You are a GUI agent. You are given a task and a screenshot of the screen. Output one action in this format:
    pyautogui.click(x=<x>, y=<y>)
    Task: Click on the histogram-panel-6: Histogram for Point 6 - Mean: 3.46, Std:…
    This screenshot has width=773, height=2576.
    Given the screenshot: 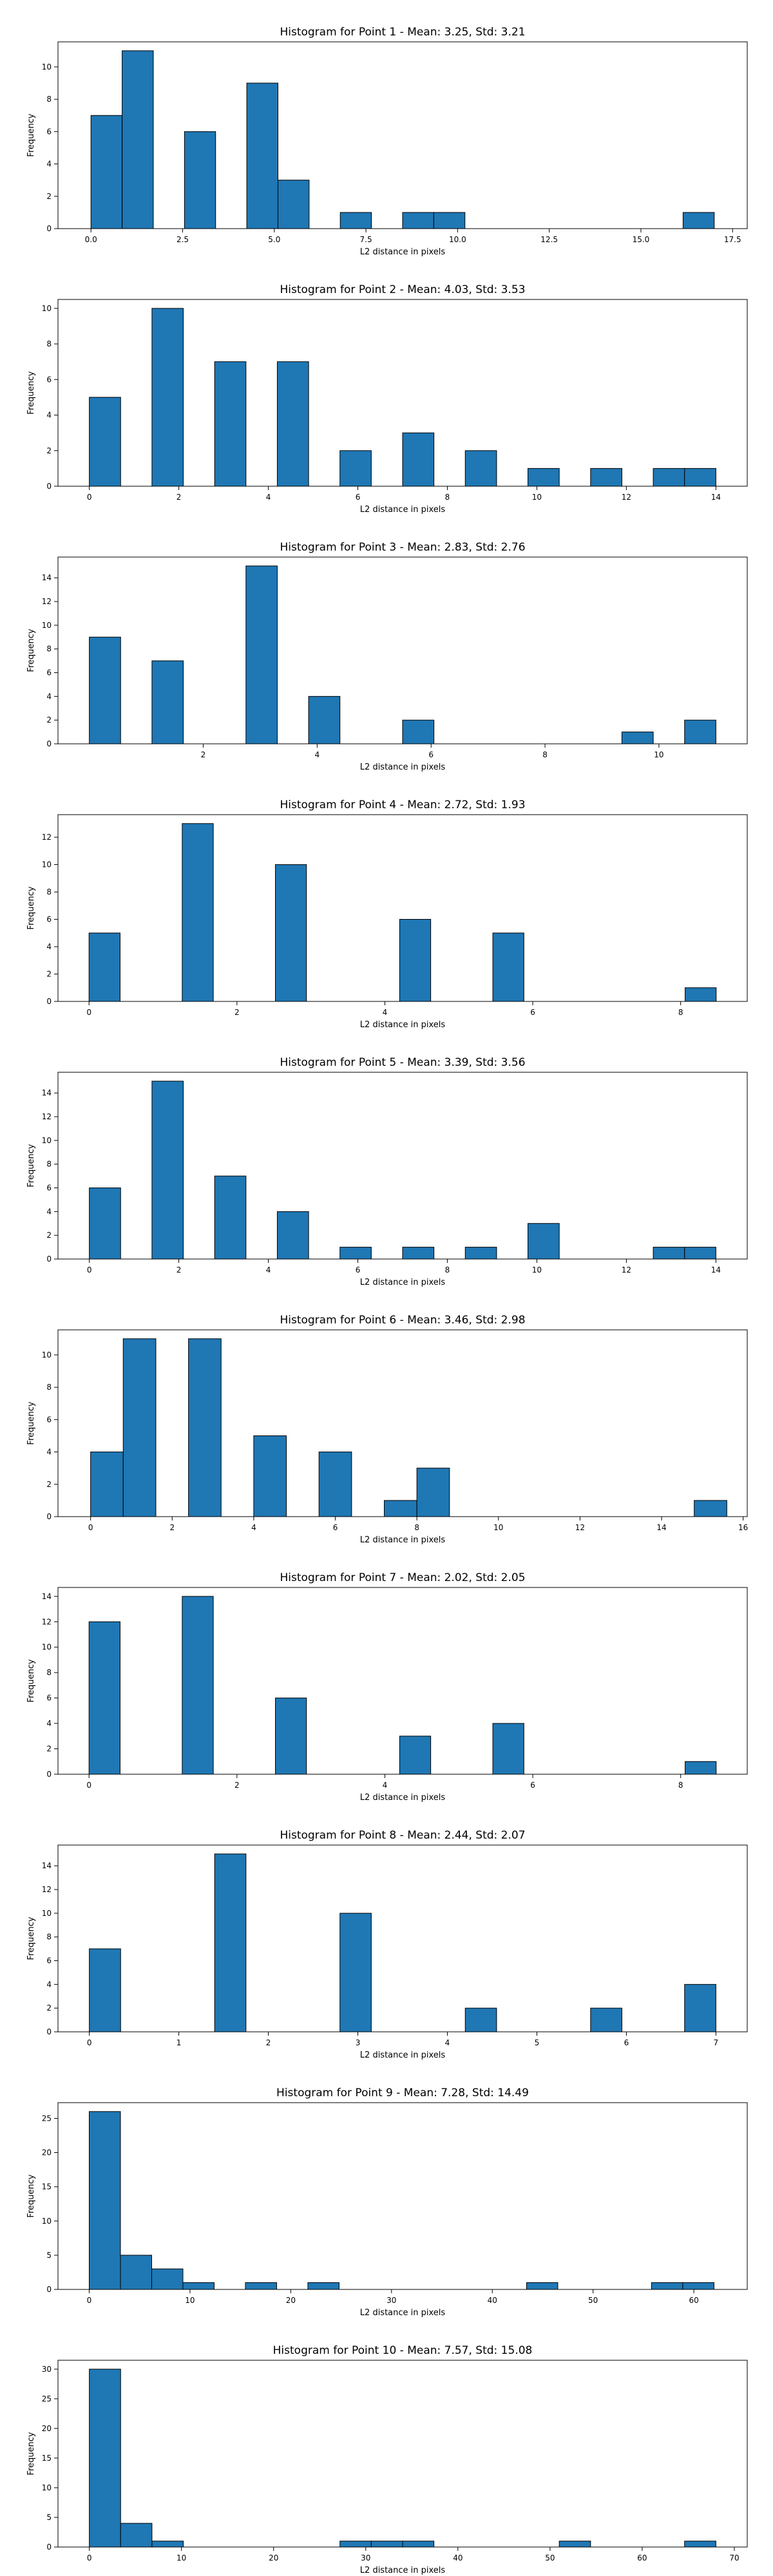 What is the action you would take?
    pyautogui.click(x=387, y=1430)
    